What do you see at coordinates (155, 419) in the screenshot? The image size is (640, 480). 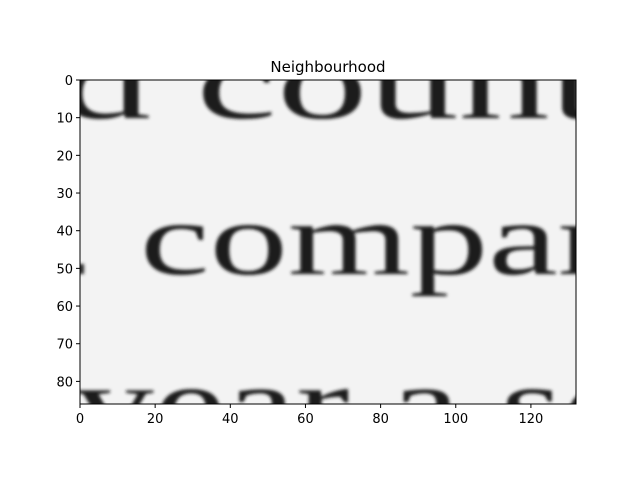 I see `x-tick-label: 20` at bounding box center [155, 419].